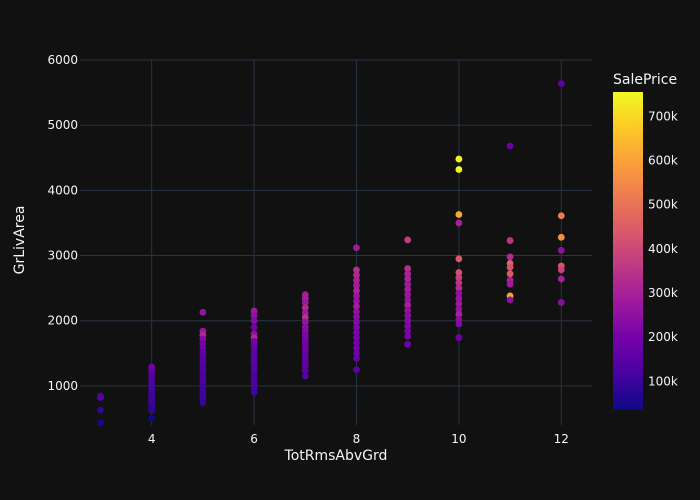  Describe the element at coordinates (561, 439) in the screenshot. I see `x-tick-label: 12` at that location.